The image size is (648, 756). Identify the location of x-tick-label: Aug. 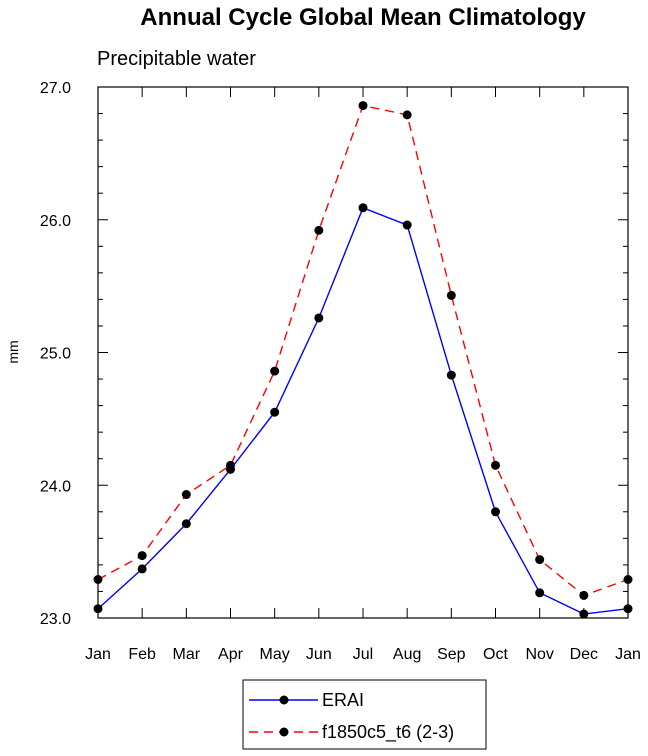
(407, 654).